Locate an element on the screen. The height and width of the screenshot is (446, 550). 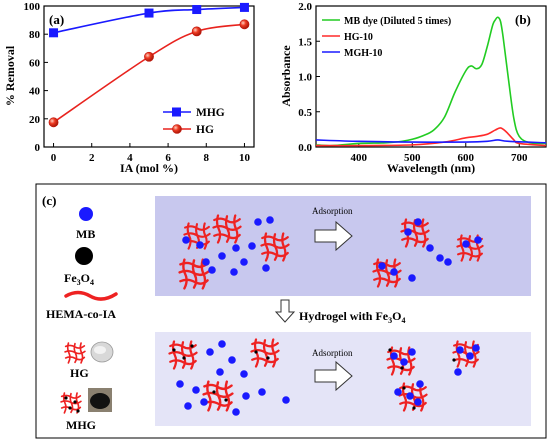
panel-b-x-axis-label: Wavelength (nm) is located at coordinates (431, 168).